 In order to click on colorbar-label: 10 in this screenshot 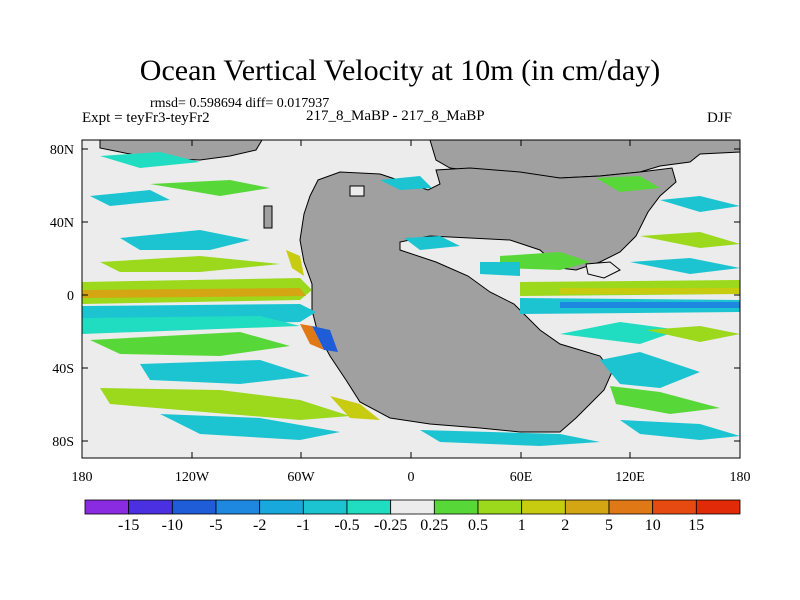, I will do `click(652, 525)`.